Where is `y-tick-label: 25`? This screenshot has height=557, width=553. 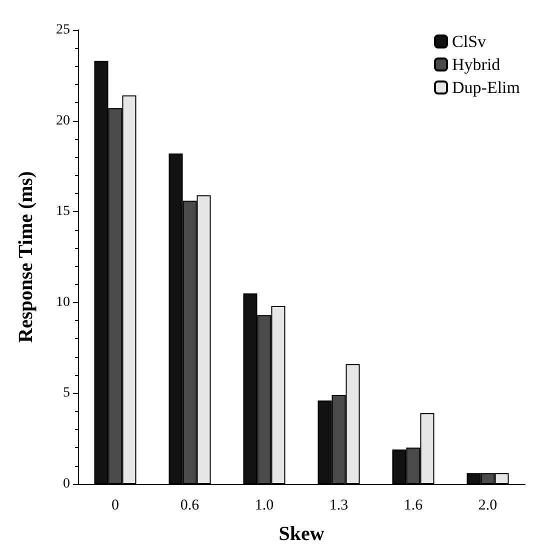 y-tick-label: 25 is located at coordinates (63, 30).